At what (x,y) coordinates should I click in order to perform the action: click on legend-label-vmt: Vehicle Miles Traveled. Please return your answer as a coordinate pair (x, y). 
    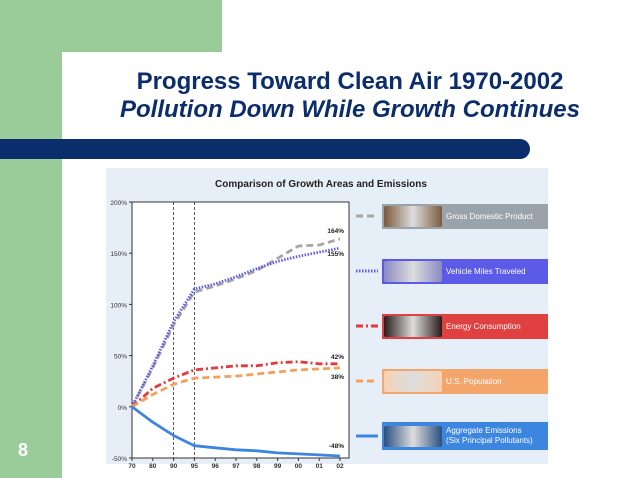
    Looking at the image, I should click on (486, 271).